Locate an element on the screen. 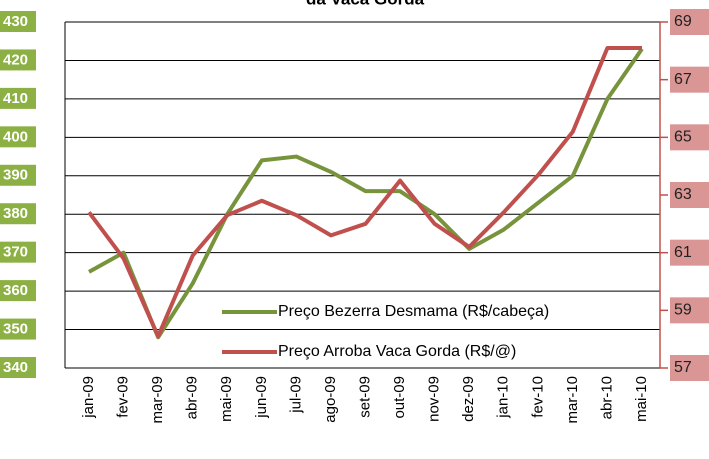 The height and width of the screenshot is (459, 709). y-tick-label: 340 is located at coordinates (15, 367).